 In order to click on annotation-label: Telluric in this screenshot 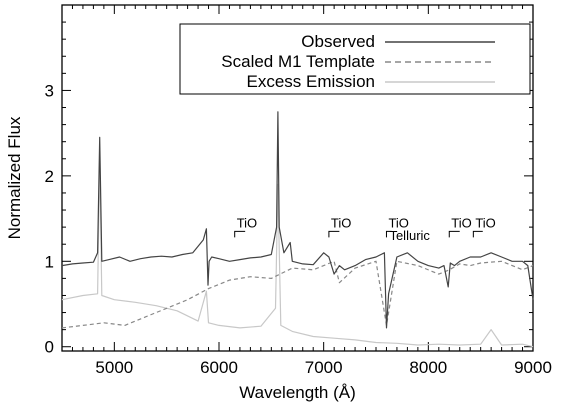, I will do `click(409, 235)`.